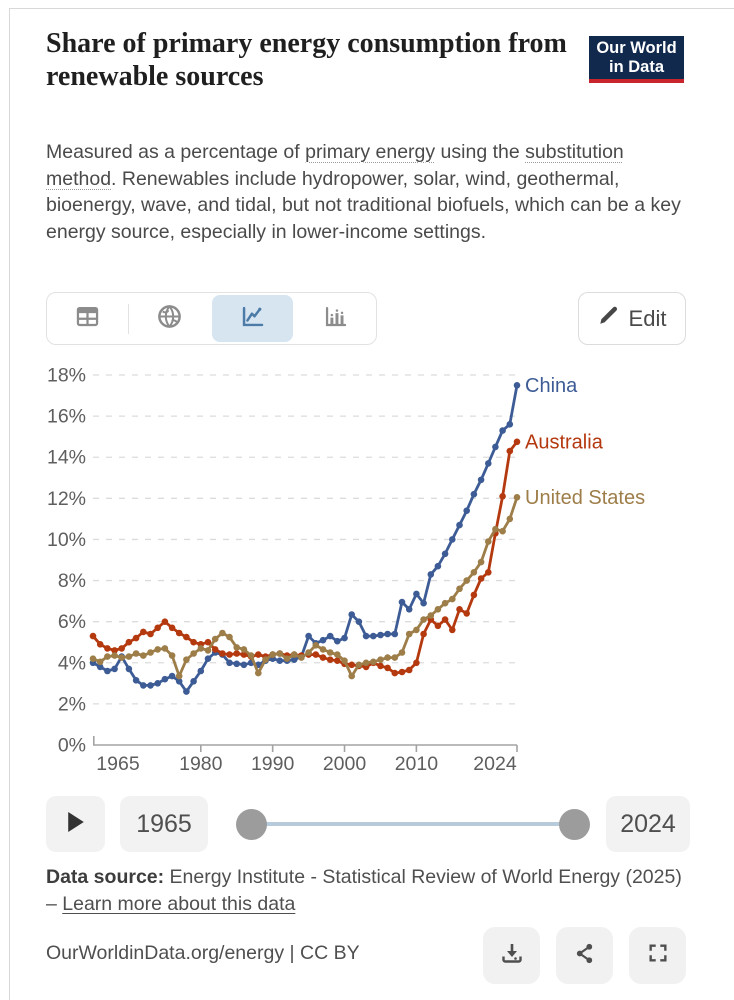  What do you see at coordinates (511, 955) in the screenshot?
I see `download-button` at bounding box center [511, 955].